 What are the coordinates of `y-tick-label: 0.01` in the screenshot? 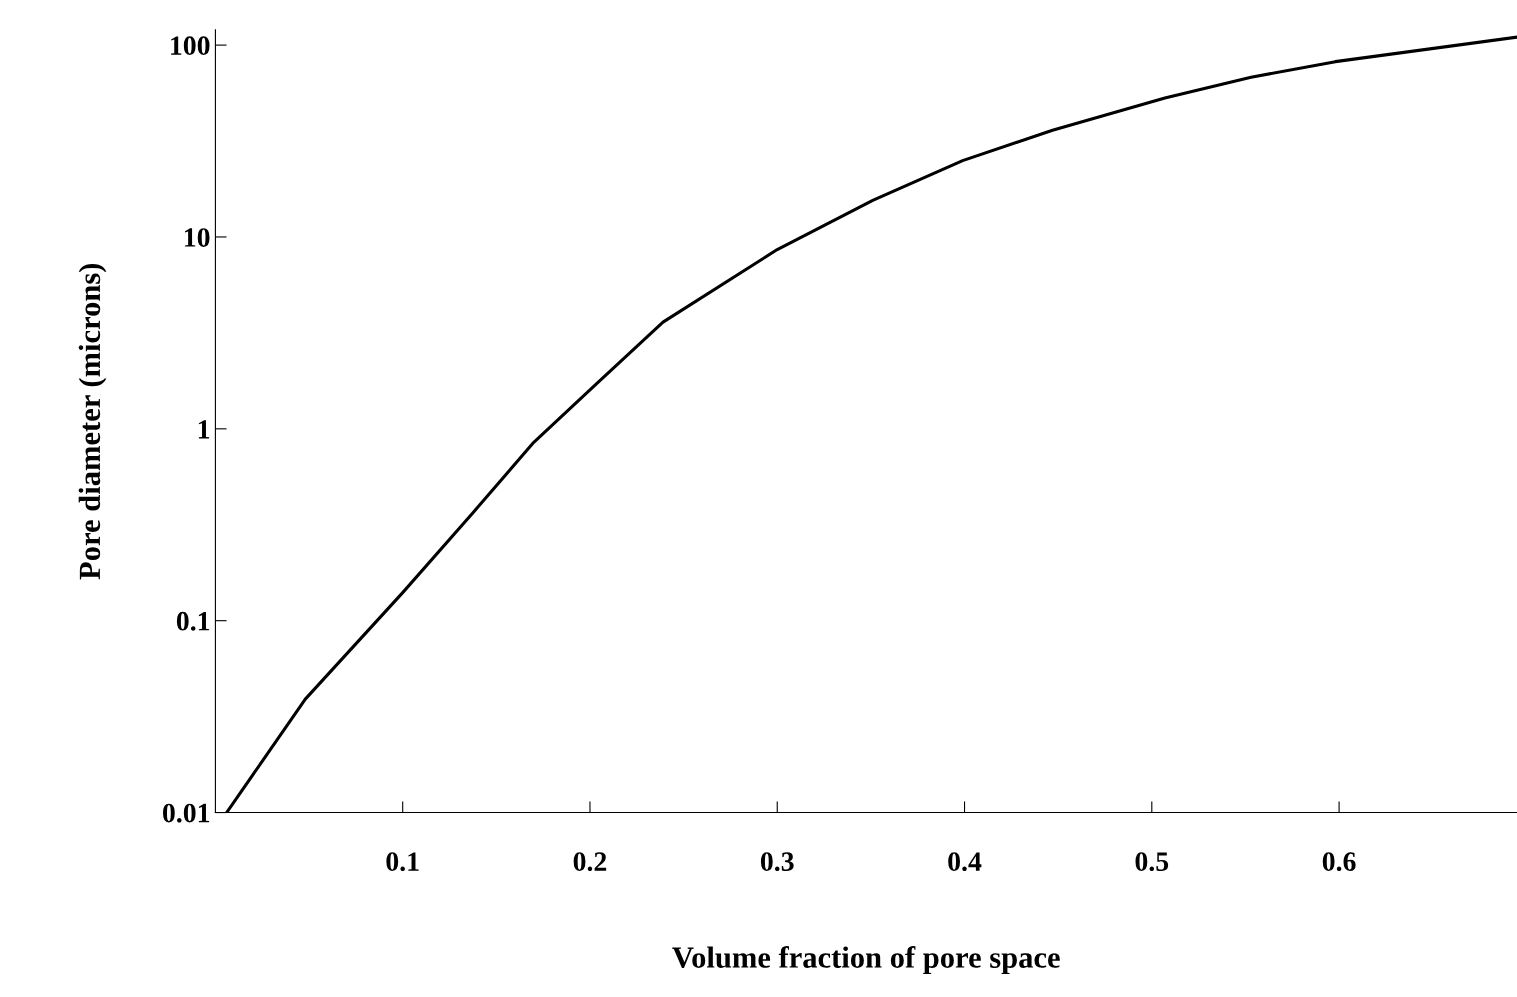 It's located at (186, 813).